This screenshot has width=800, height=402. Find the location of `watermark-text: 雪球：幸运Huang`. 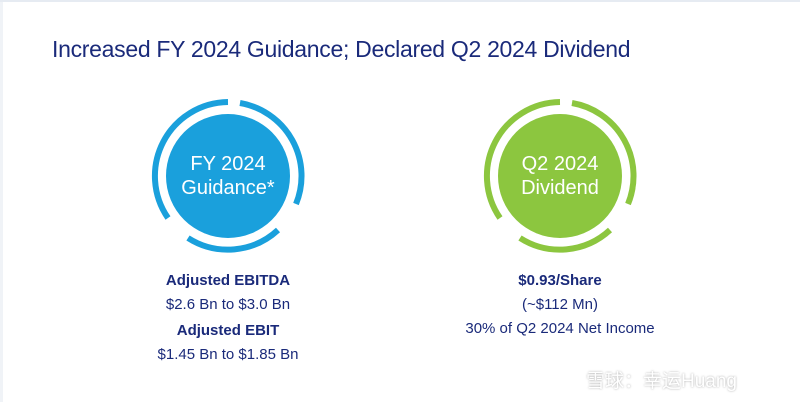

watermark-text: 雪球：幸运Huang is located at coordinates (661, 381).